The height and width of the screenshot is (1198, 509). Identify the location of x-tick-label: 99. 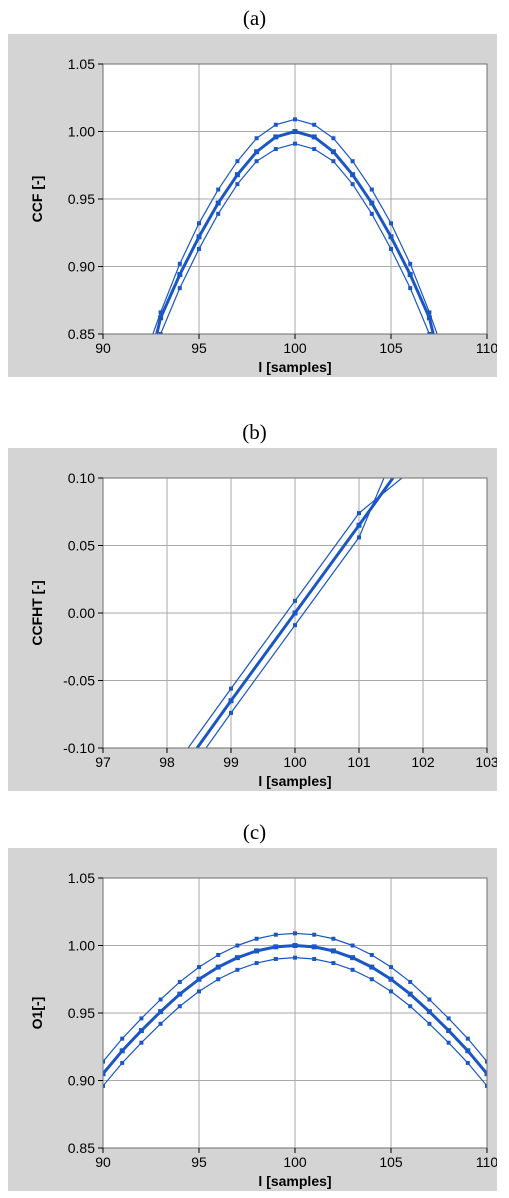
(231, 762).